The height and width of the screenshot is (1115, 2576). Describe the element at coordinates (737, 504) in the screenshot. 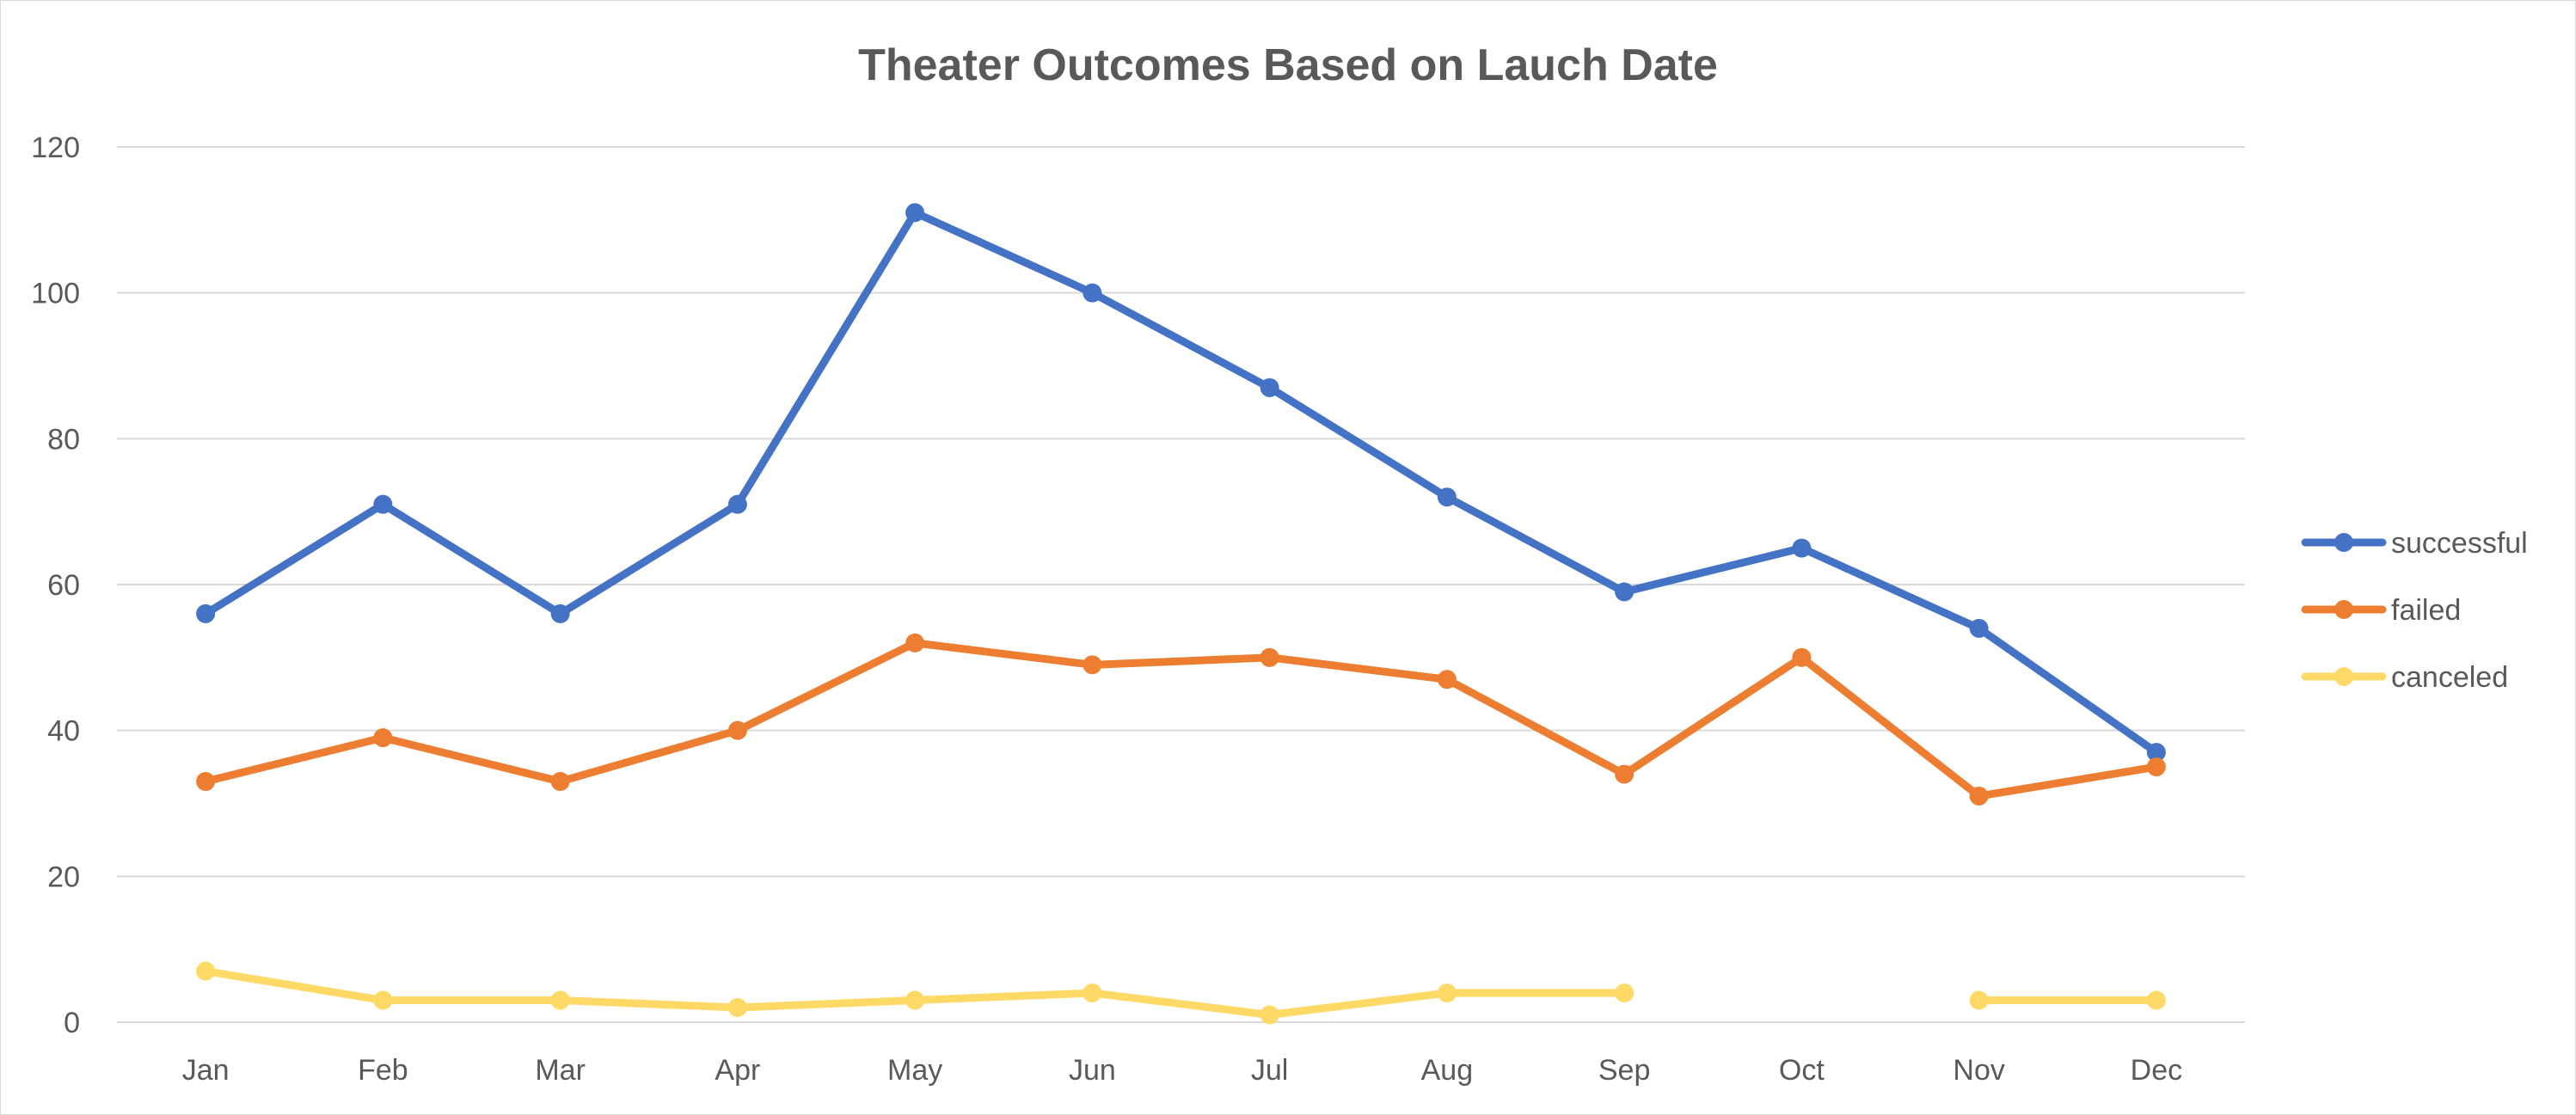

I see `data-point-successful-Apr` at that location.